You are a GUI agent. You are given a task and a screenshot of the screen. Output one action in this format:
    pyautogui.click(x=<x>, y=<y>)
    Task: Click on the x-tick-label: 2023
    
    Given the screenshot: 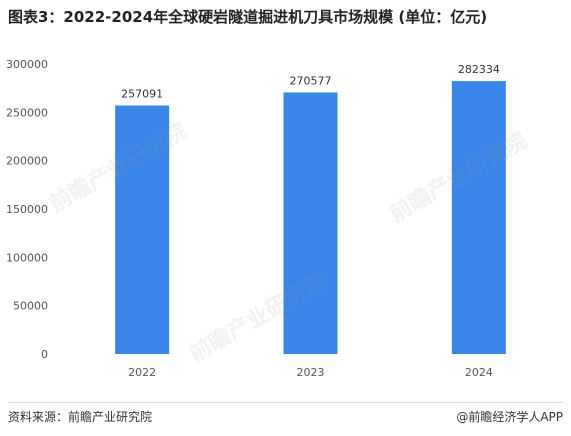 What is the action you would take?
    pyautogui.click(x=311, y=372)
    